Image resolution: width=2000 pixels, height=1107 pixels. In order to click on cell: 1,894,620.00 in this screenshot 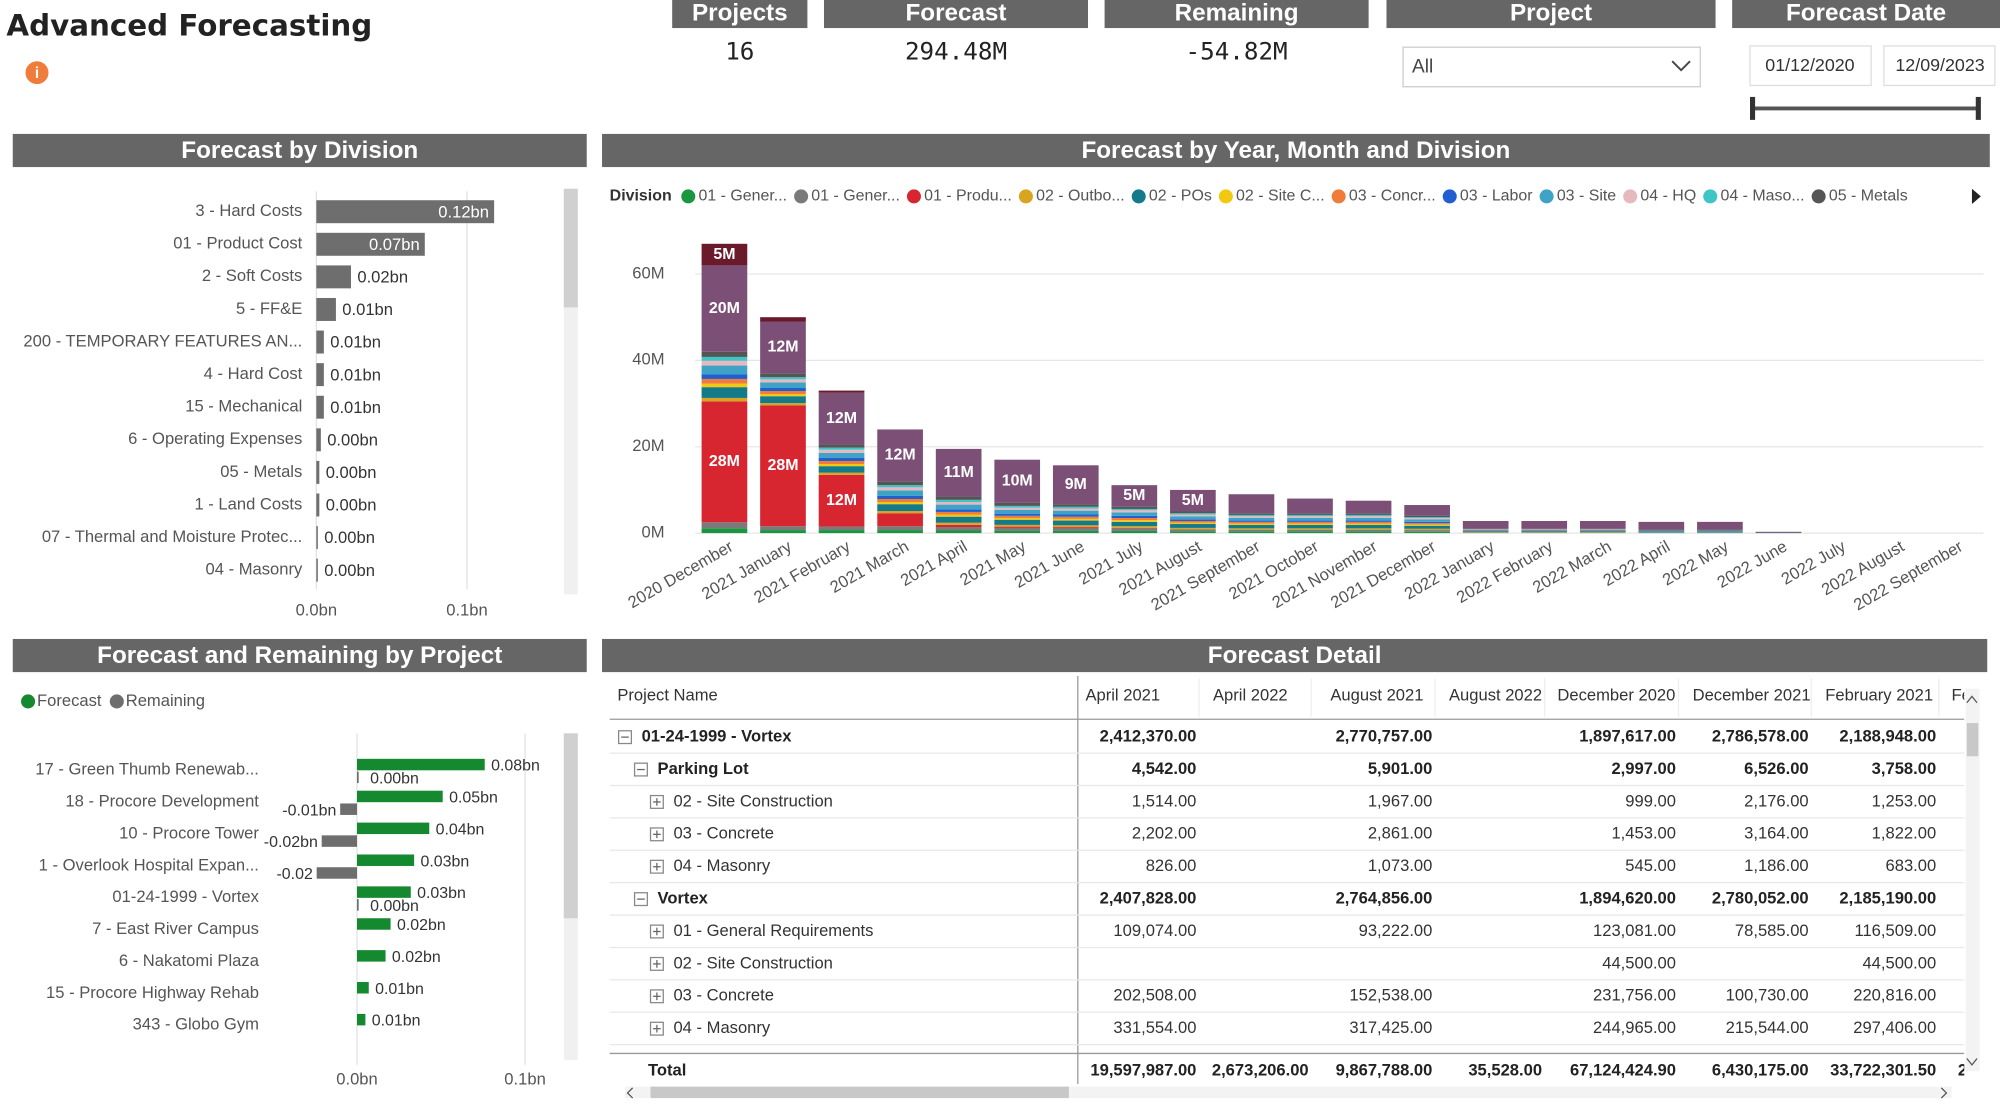, I will do `click(1627, 897)`.